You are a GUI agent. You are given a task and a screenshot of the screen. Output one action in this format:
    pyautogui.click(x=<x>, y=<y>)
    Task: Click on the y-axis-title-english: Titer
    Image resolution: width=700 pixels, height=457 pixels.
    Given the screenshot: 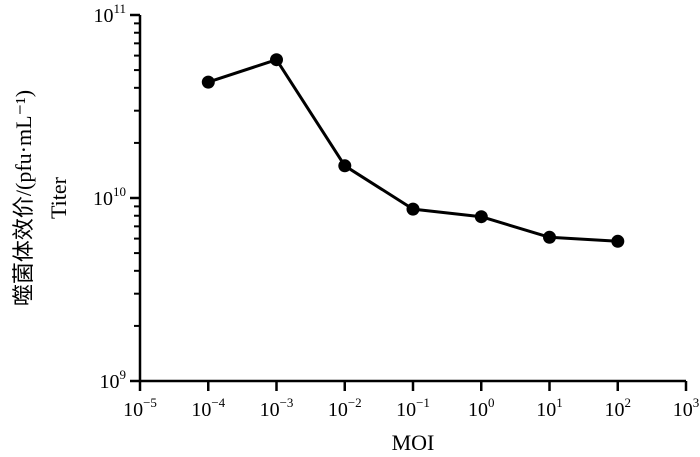 What is the action you would take?
    pyautogui.click(x=58, y=197)
    